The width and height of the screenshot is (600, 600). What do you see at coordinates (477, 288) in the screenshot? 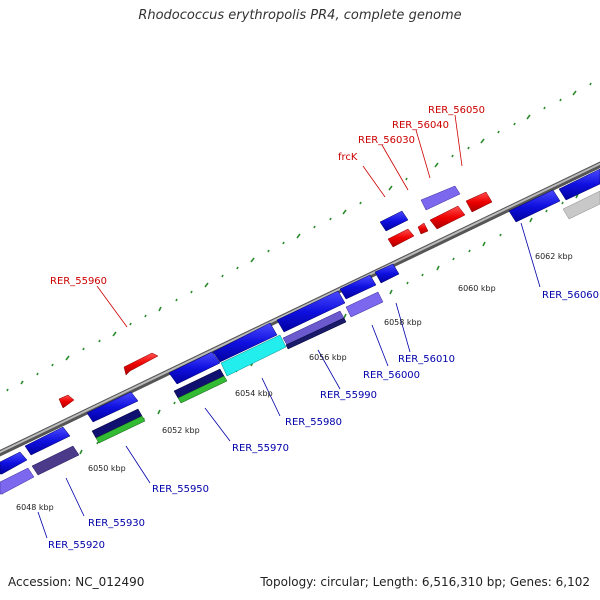
I see `kbp-label: 6060 kbp` at bounding box center [477, 288].